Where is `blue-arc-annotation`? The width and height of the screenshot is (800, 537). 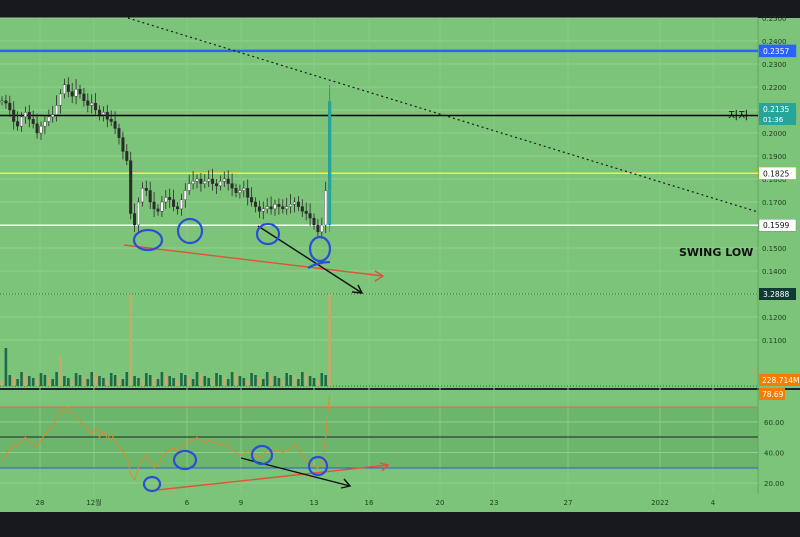
blue-arc-annotation is located at coordinates (319, 264).